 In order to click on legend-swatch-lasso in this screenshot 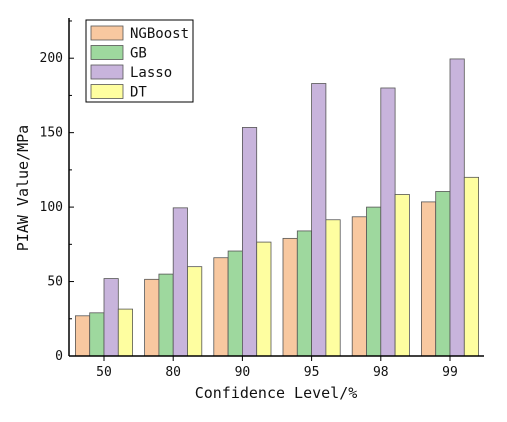, I will do `click(107, 72)`.